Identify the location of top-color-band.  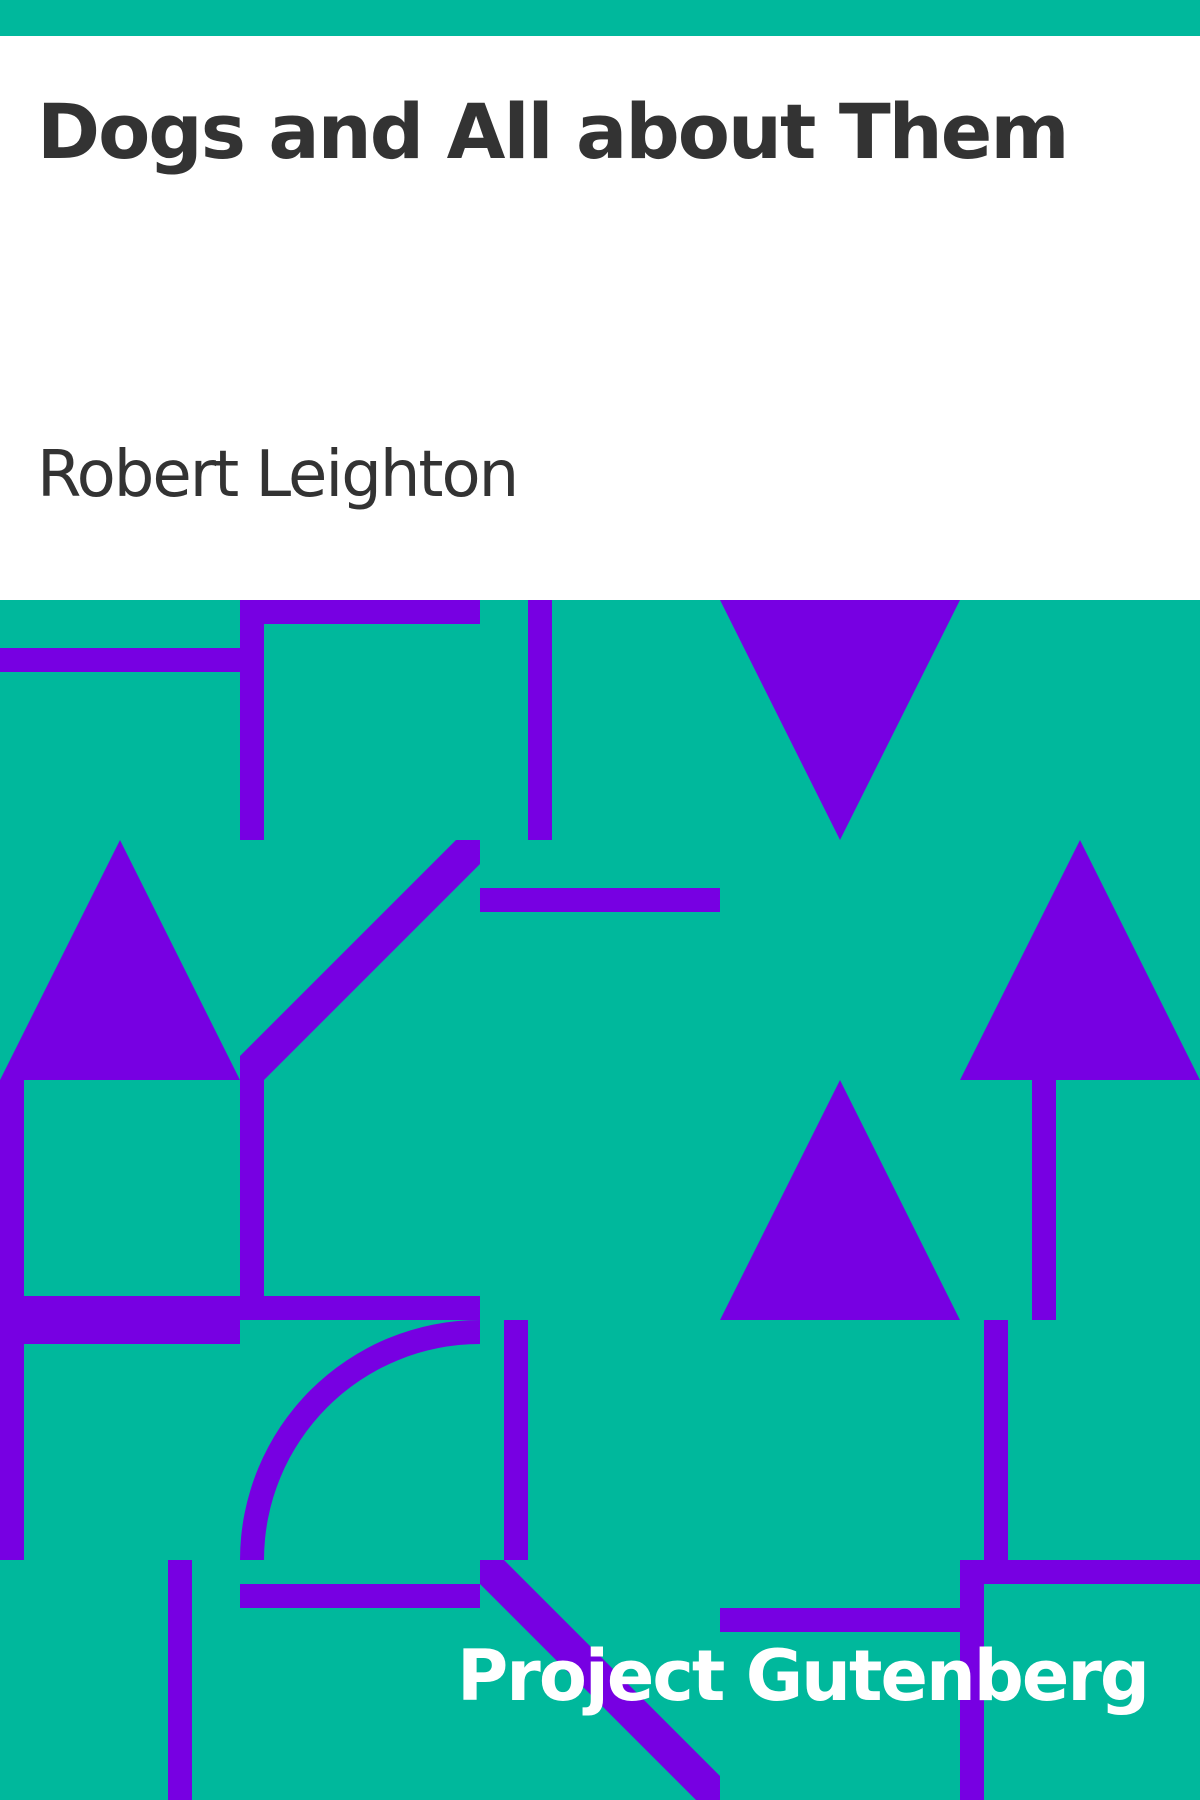
(600, 18).